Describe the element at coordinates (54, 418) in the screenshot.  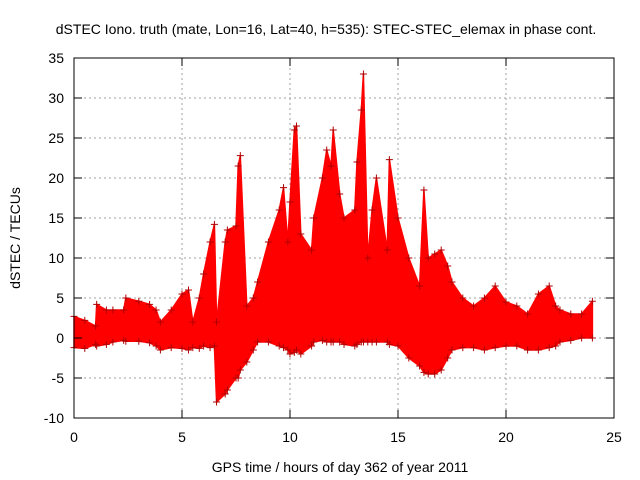
I see `y-tick-label: -10` at that location.